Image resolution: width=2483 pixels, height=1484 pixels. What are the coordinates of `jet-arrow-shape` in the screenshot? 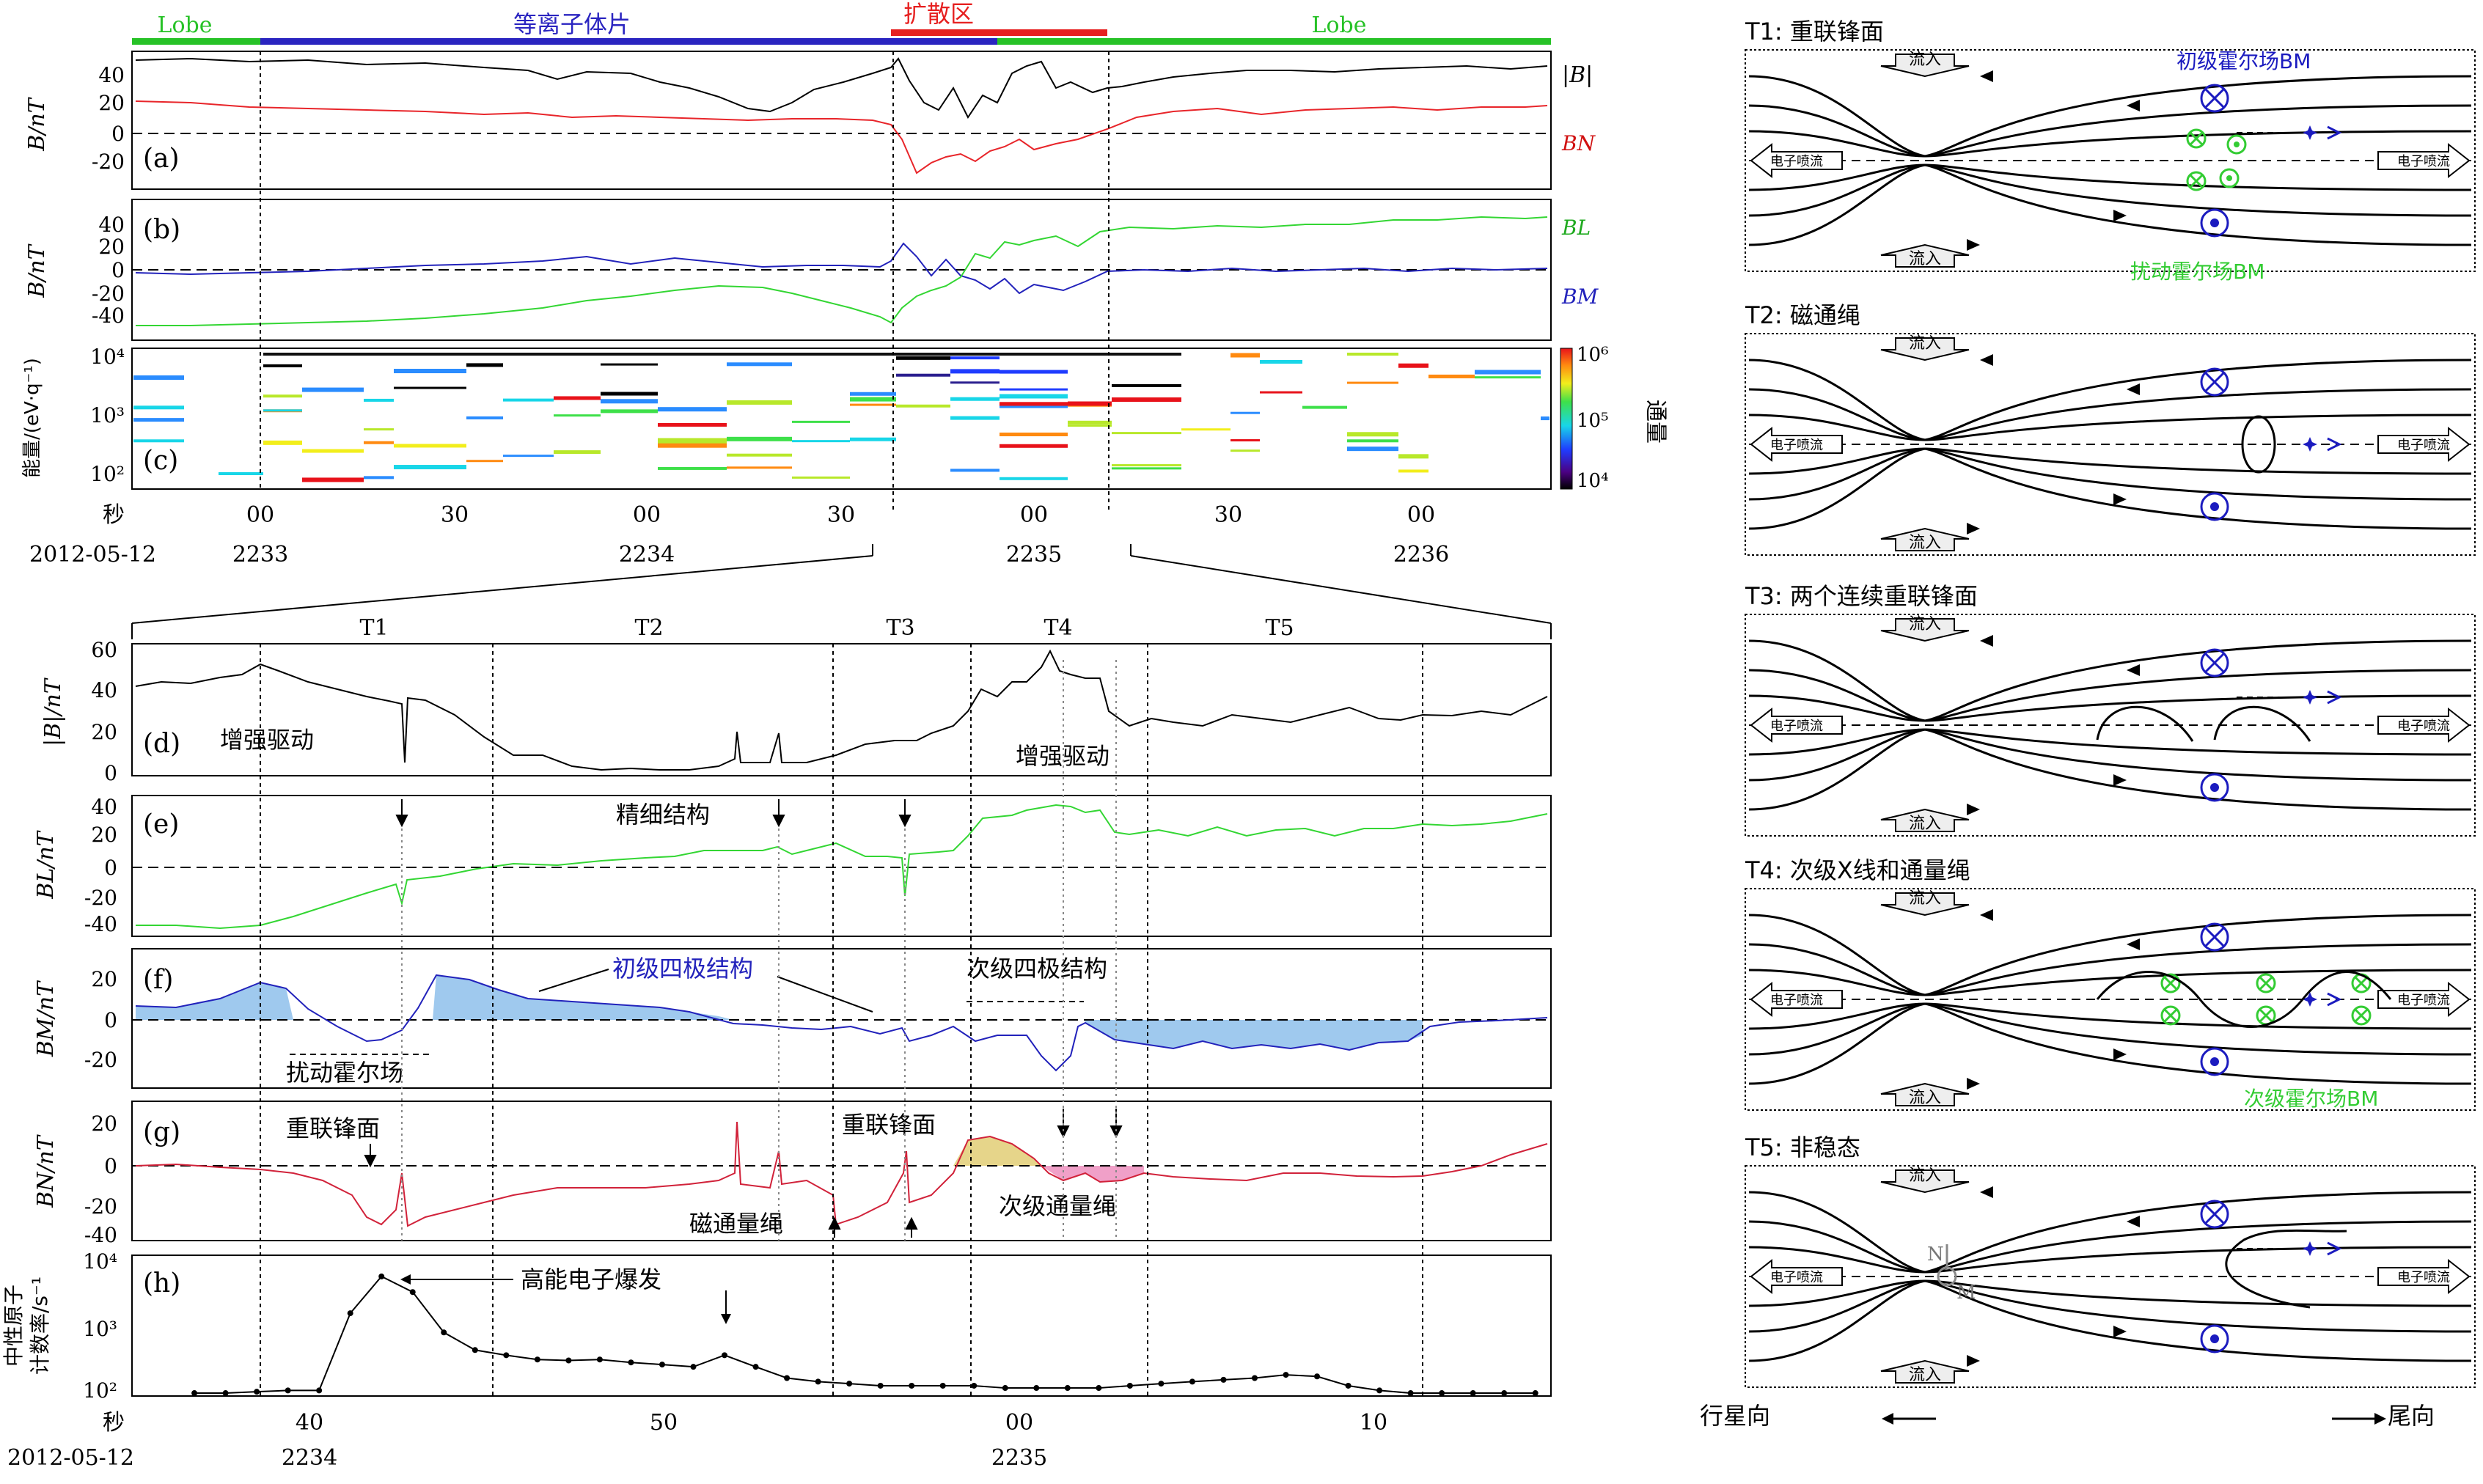 It's located at (1796, 444).